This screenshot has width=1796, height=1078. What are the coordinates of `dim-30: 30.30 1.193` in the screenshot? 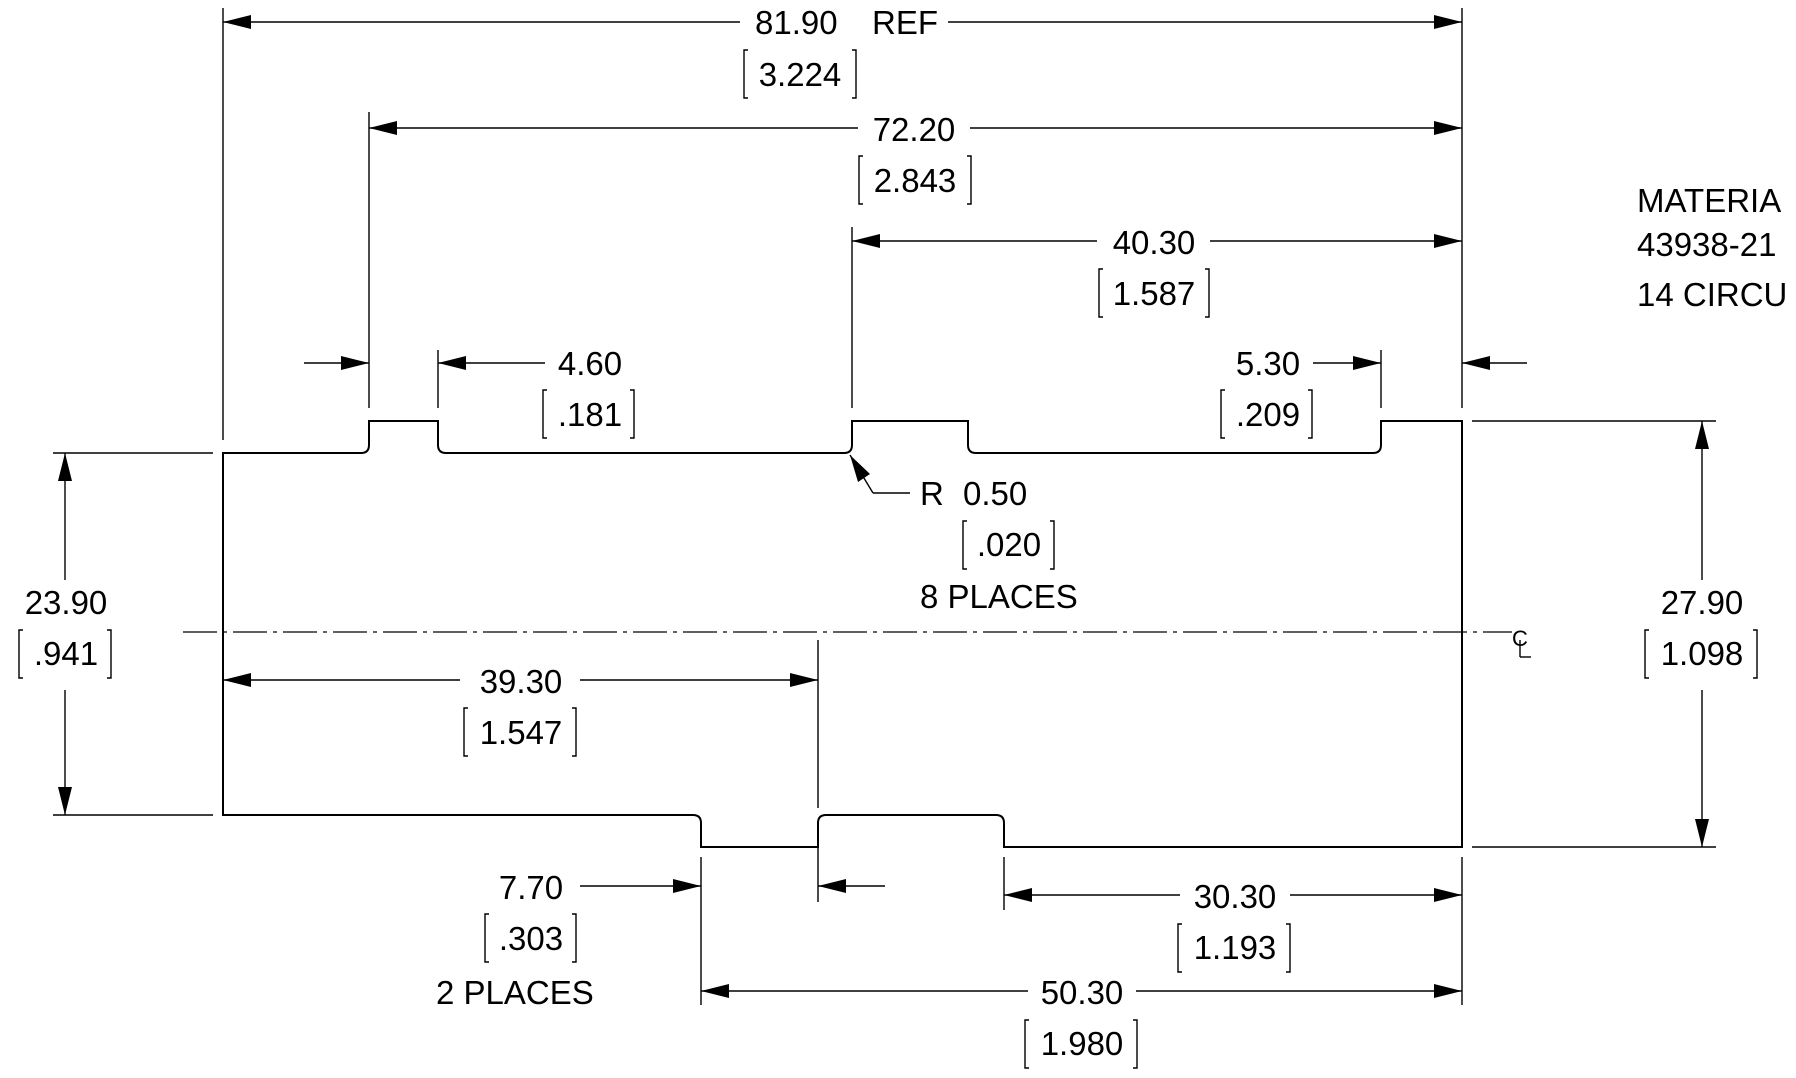 It's located at (1234, 925).